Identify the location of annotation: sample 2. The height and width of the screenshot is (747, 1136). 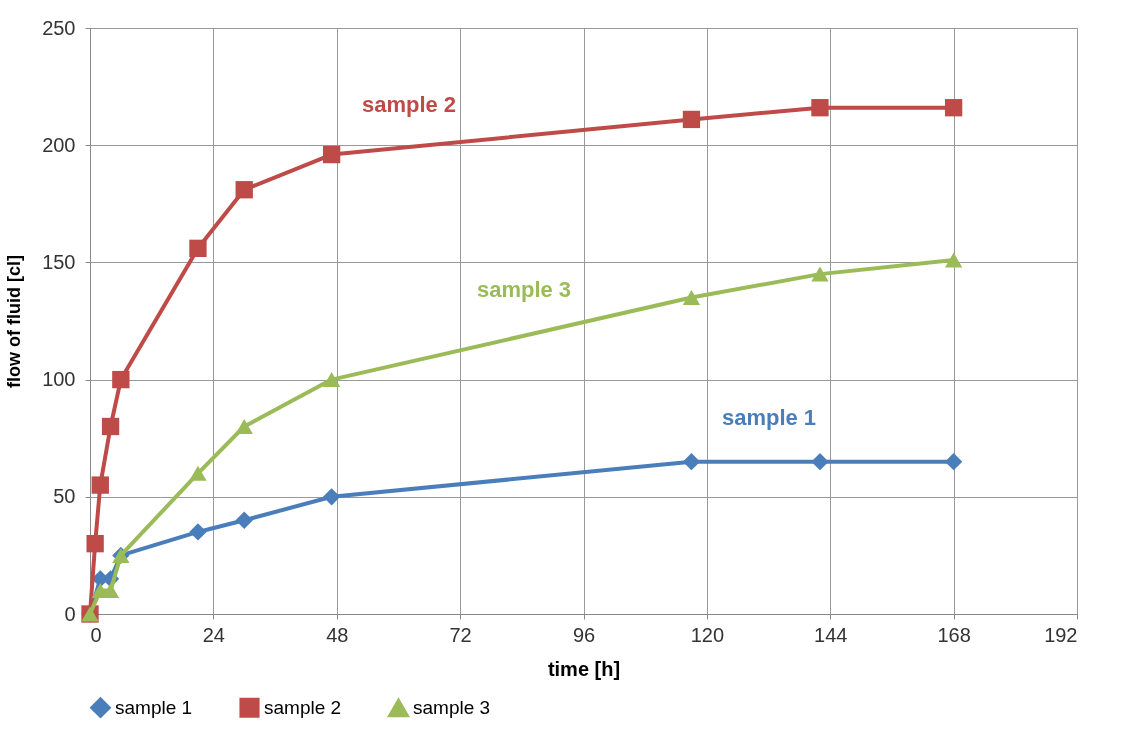
(409, 104).